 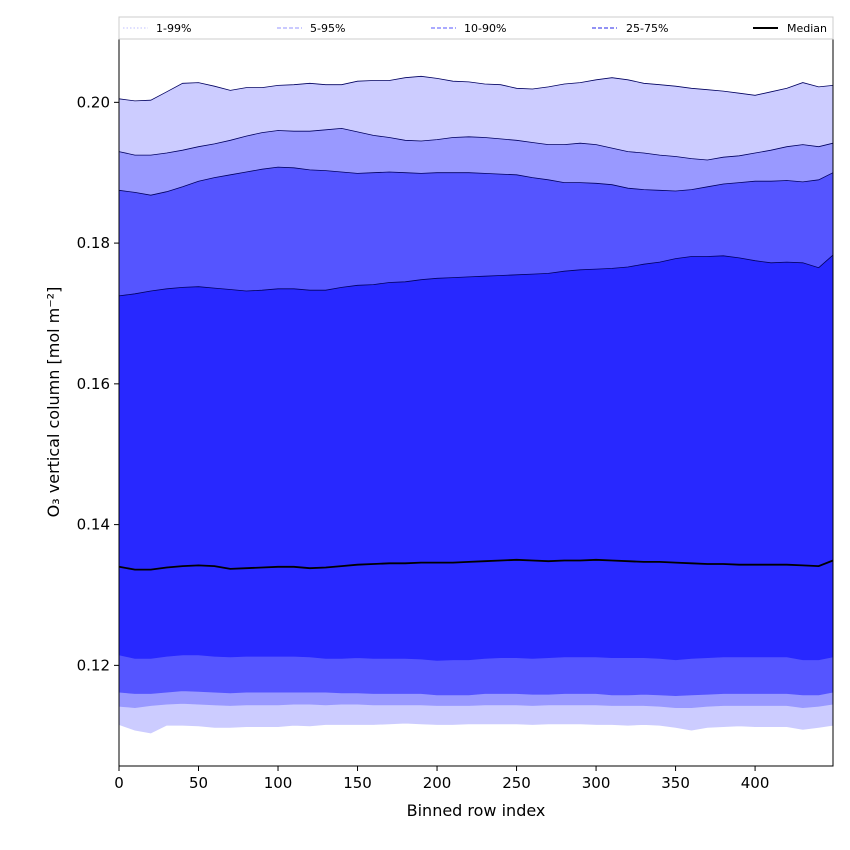 What do you see at coordinates (93, 525) in the screenshot?
I see `y-tick-label: 0.14` at bounding box center [93, 525].